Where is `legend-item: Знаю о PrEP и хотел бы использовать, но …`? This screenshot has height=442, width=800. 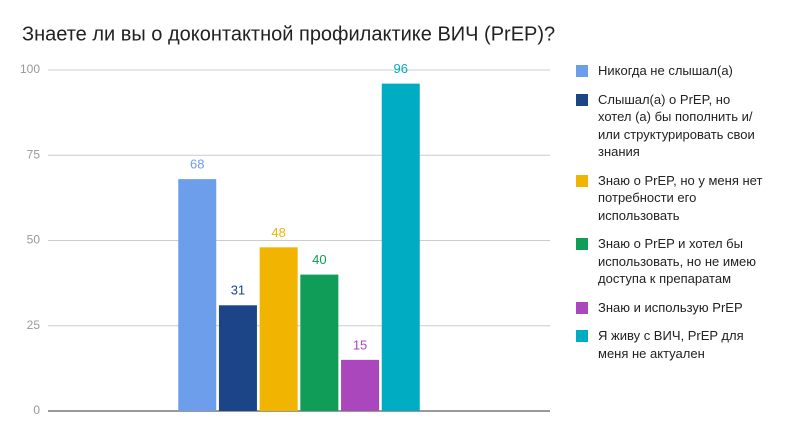
legend-item: Знаю о PrEP и хотел бы использовать, но … is located at coordinates (671, 261).